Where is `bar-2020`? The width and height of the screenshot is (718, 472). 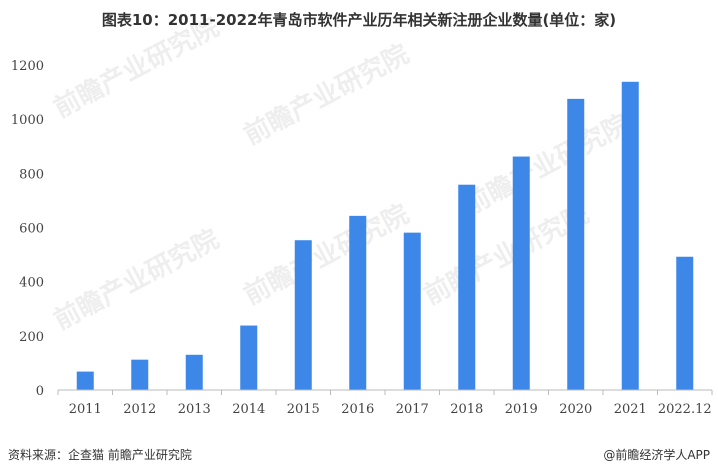
bar-2020 is located at coordinates (576, 244).